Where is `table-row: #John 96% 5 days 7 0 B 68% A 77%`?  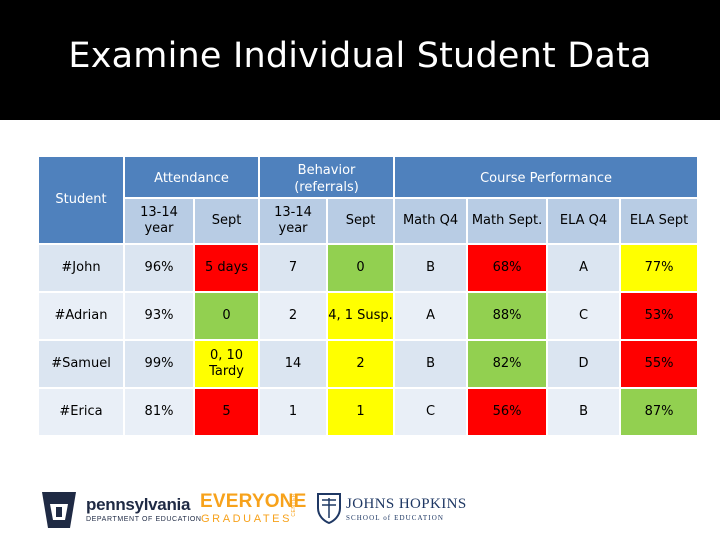 table-row: #John 96% 5 days 7 0 B 68% A 77% is located at coordinates (368, 268).